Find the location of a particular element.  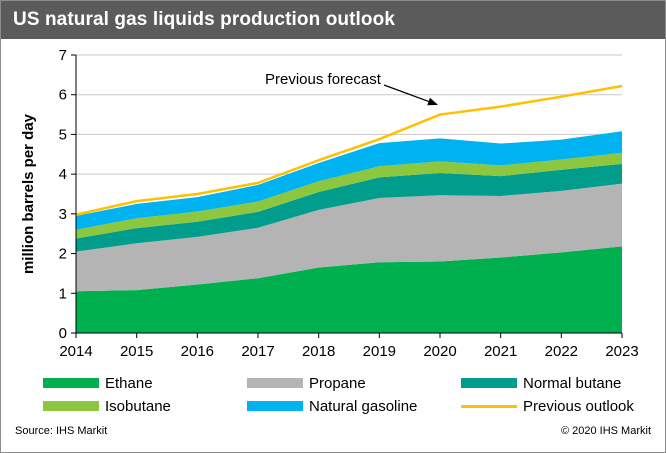

annotations: Previous forecast is located at coordinates (351, 88).